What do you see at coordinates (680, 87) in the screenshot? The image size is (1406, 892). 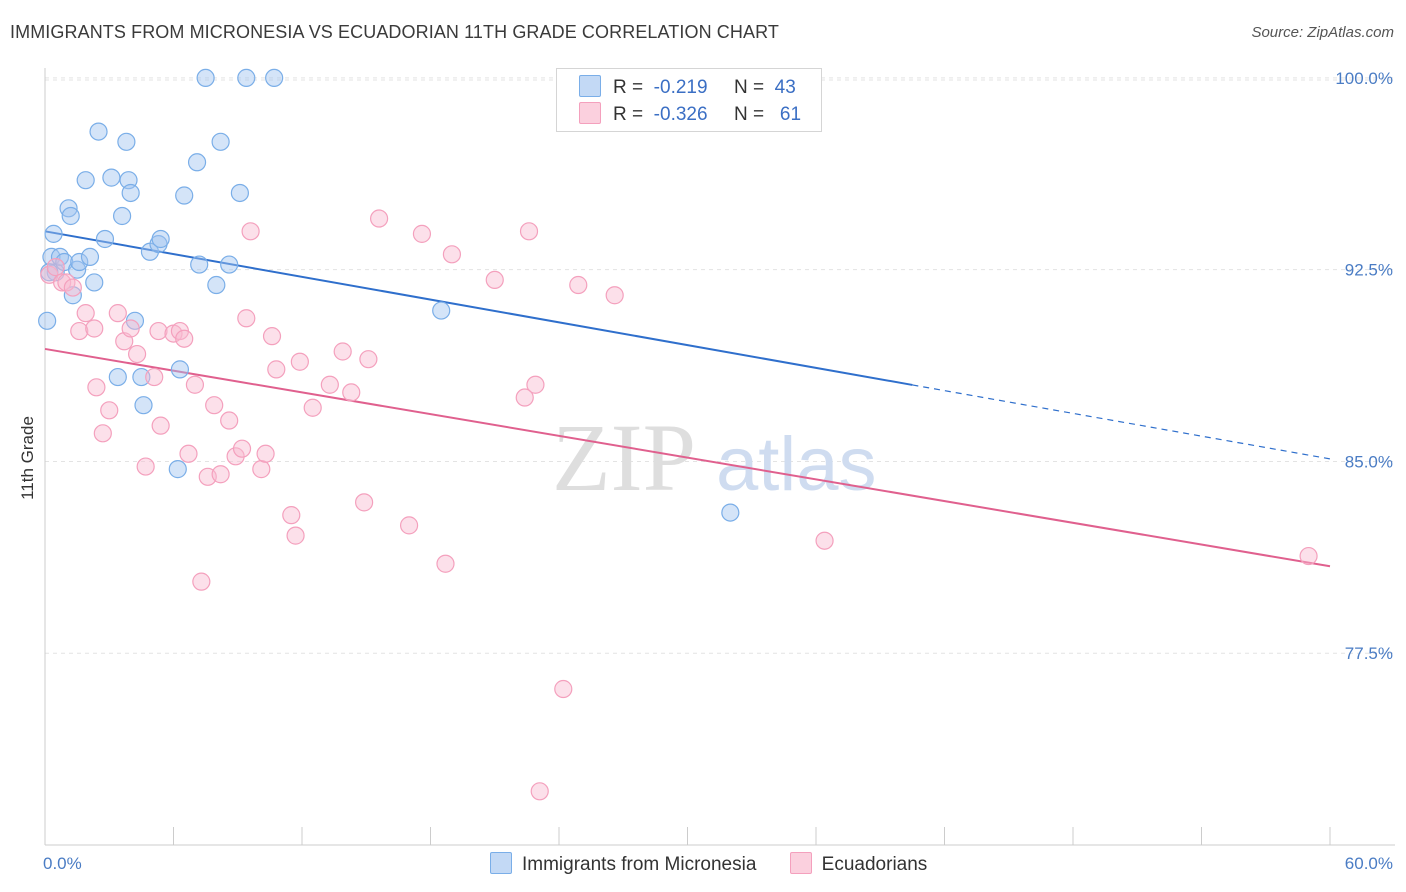 I see `r-value-micronesia: -0.219` at bounding box center [680, 87].